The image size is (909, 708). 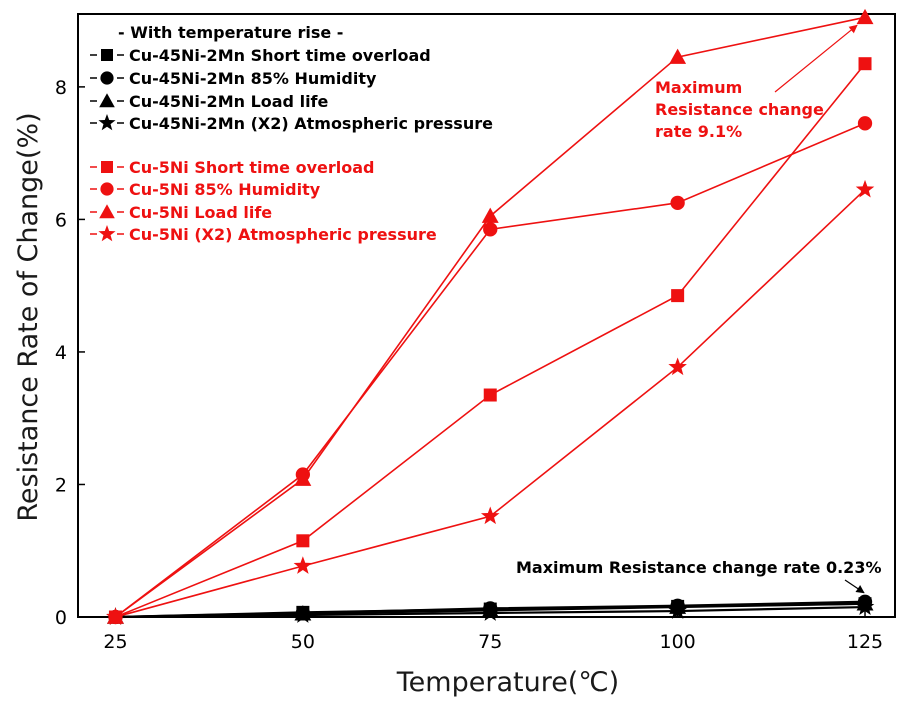 I want to click on x-tick-label: 50, so click(x=303, y=642).